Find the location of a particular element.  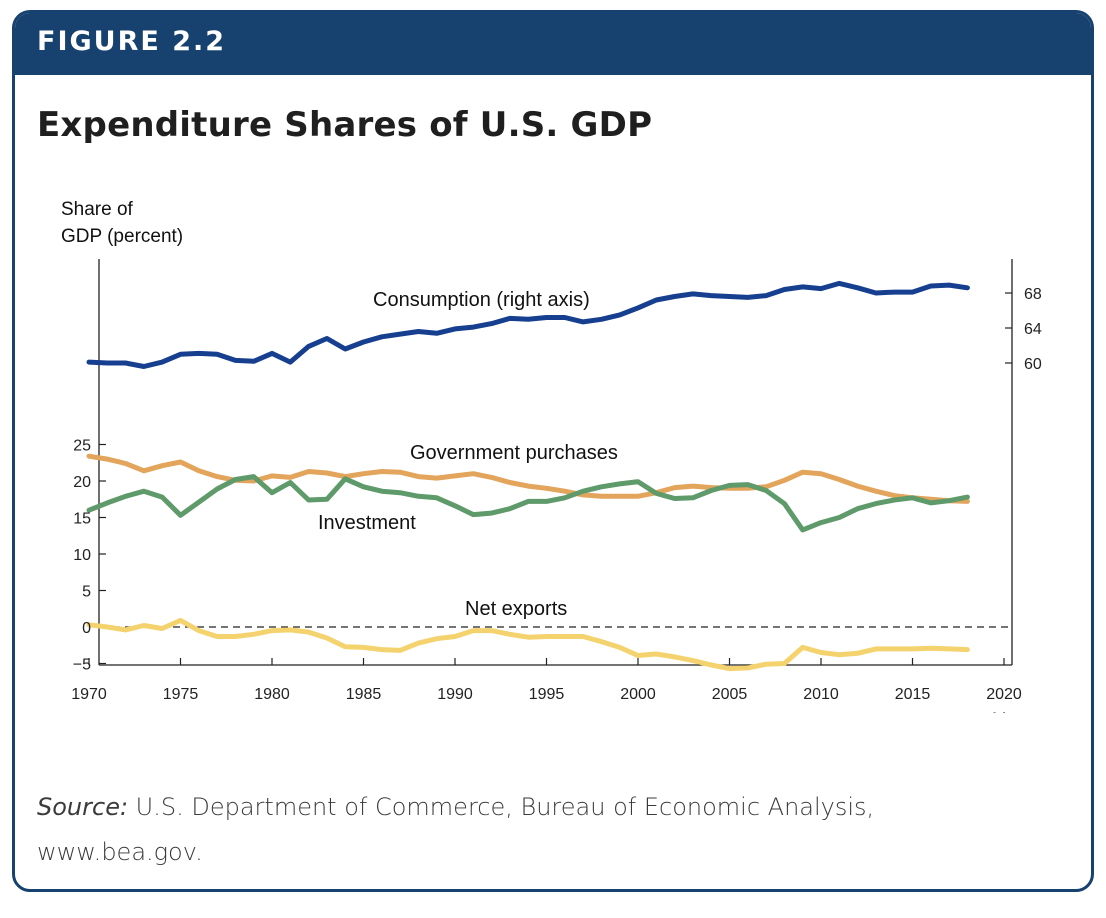

y-left-tick-label: 10 is located at coordinates (82, 555).